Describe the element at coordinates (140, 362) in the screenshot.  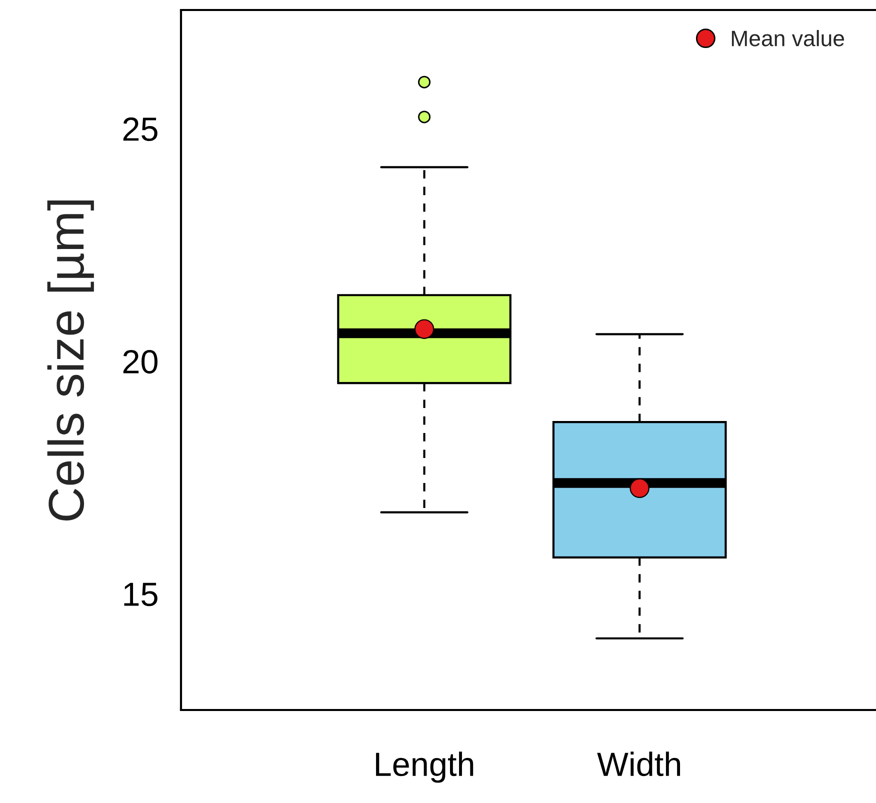
I see `y-tick-label: 20` at that location.